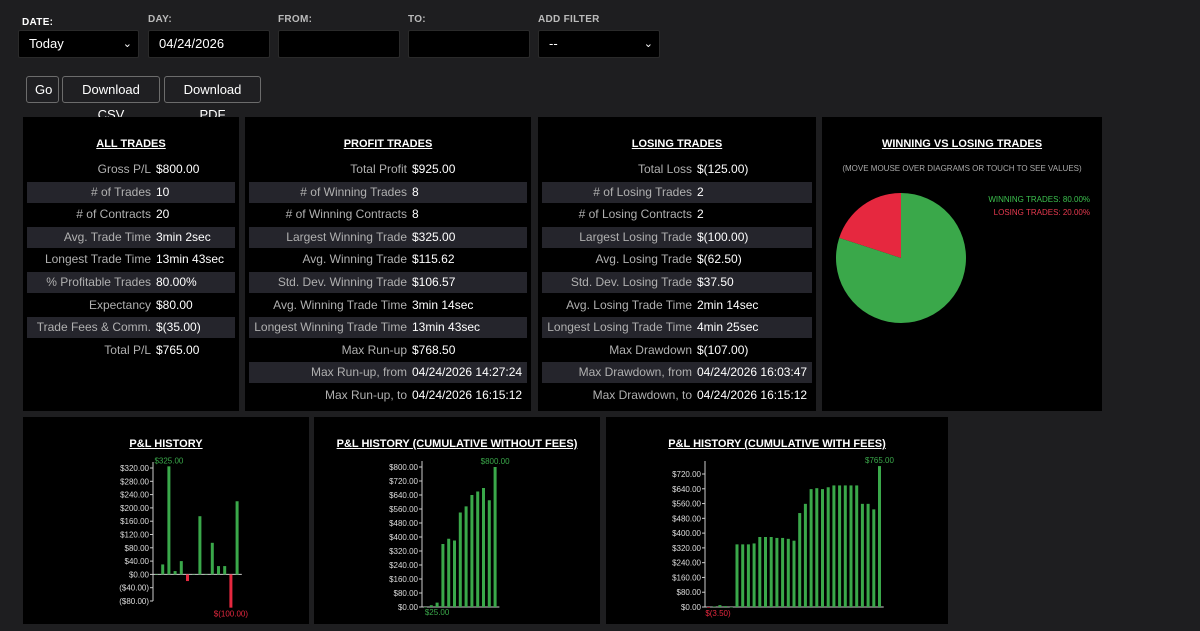 The image size is (1200, 631). What do you see at coordinates (131, 169) in the screenshot?
I see `all-trades-row: Gross P/L $800.00` at bounding box center [131, 169].